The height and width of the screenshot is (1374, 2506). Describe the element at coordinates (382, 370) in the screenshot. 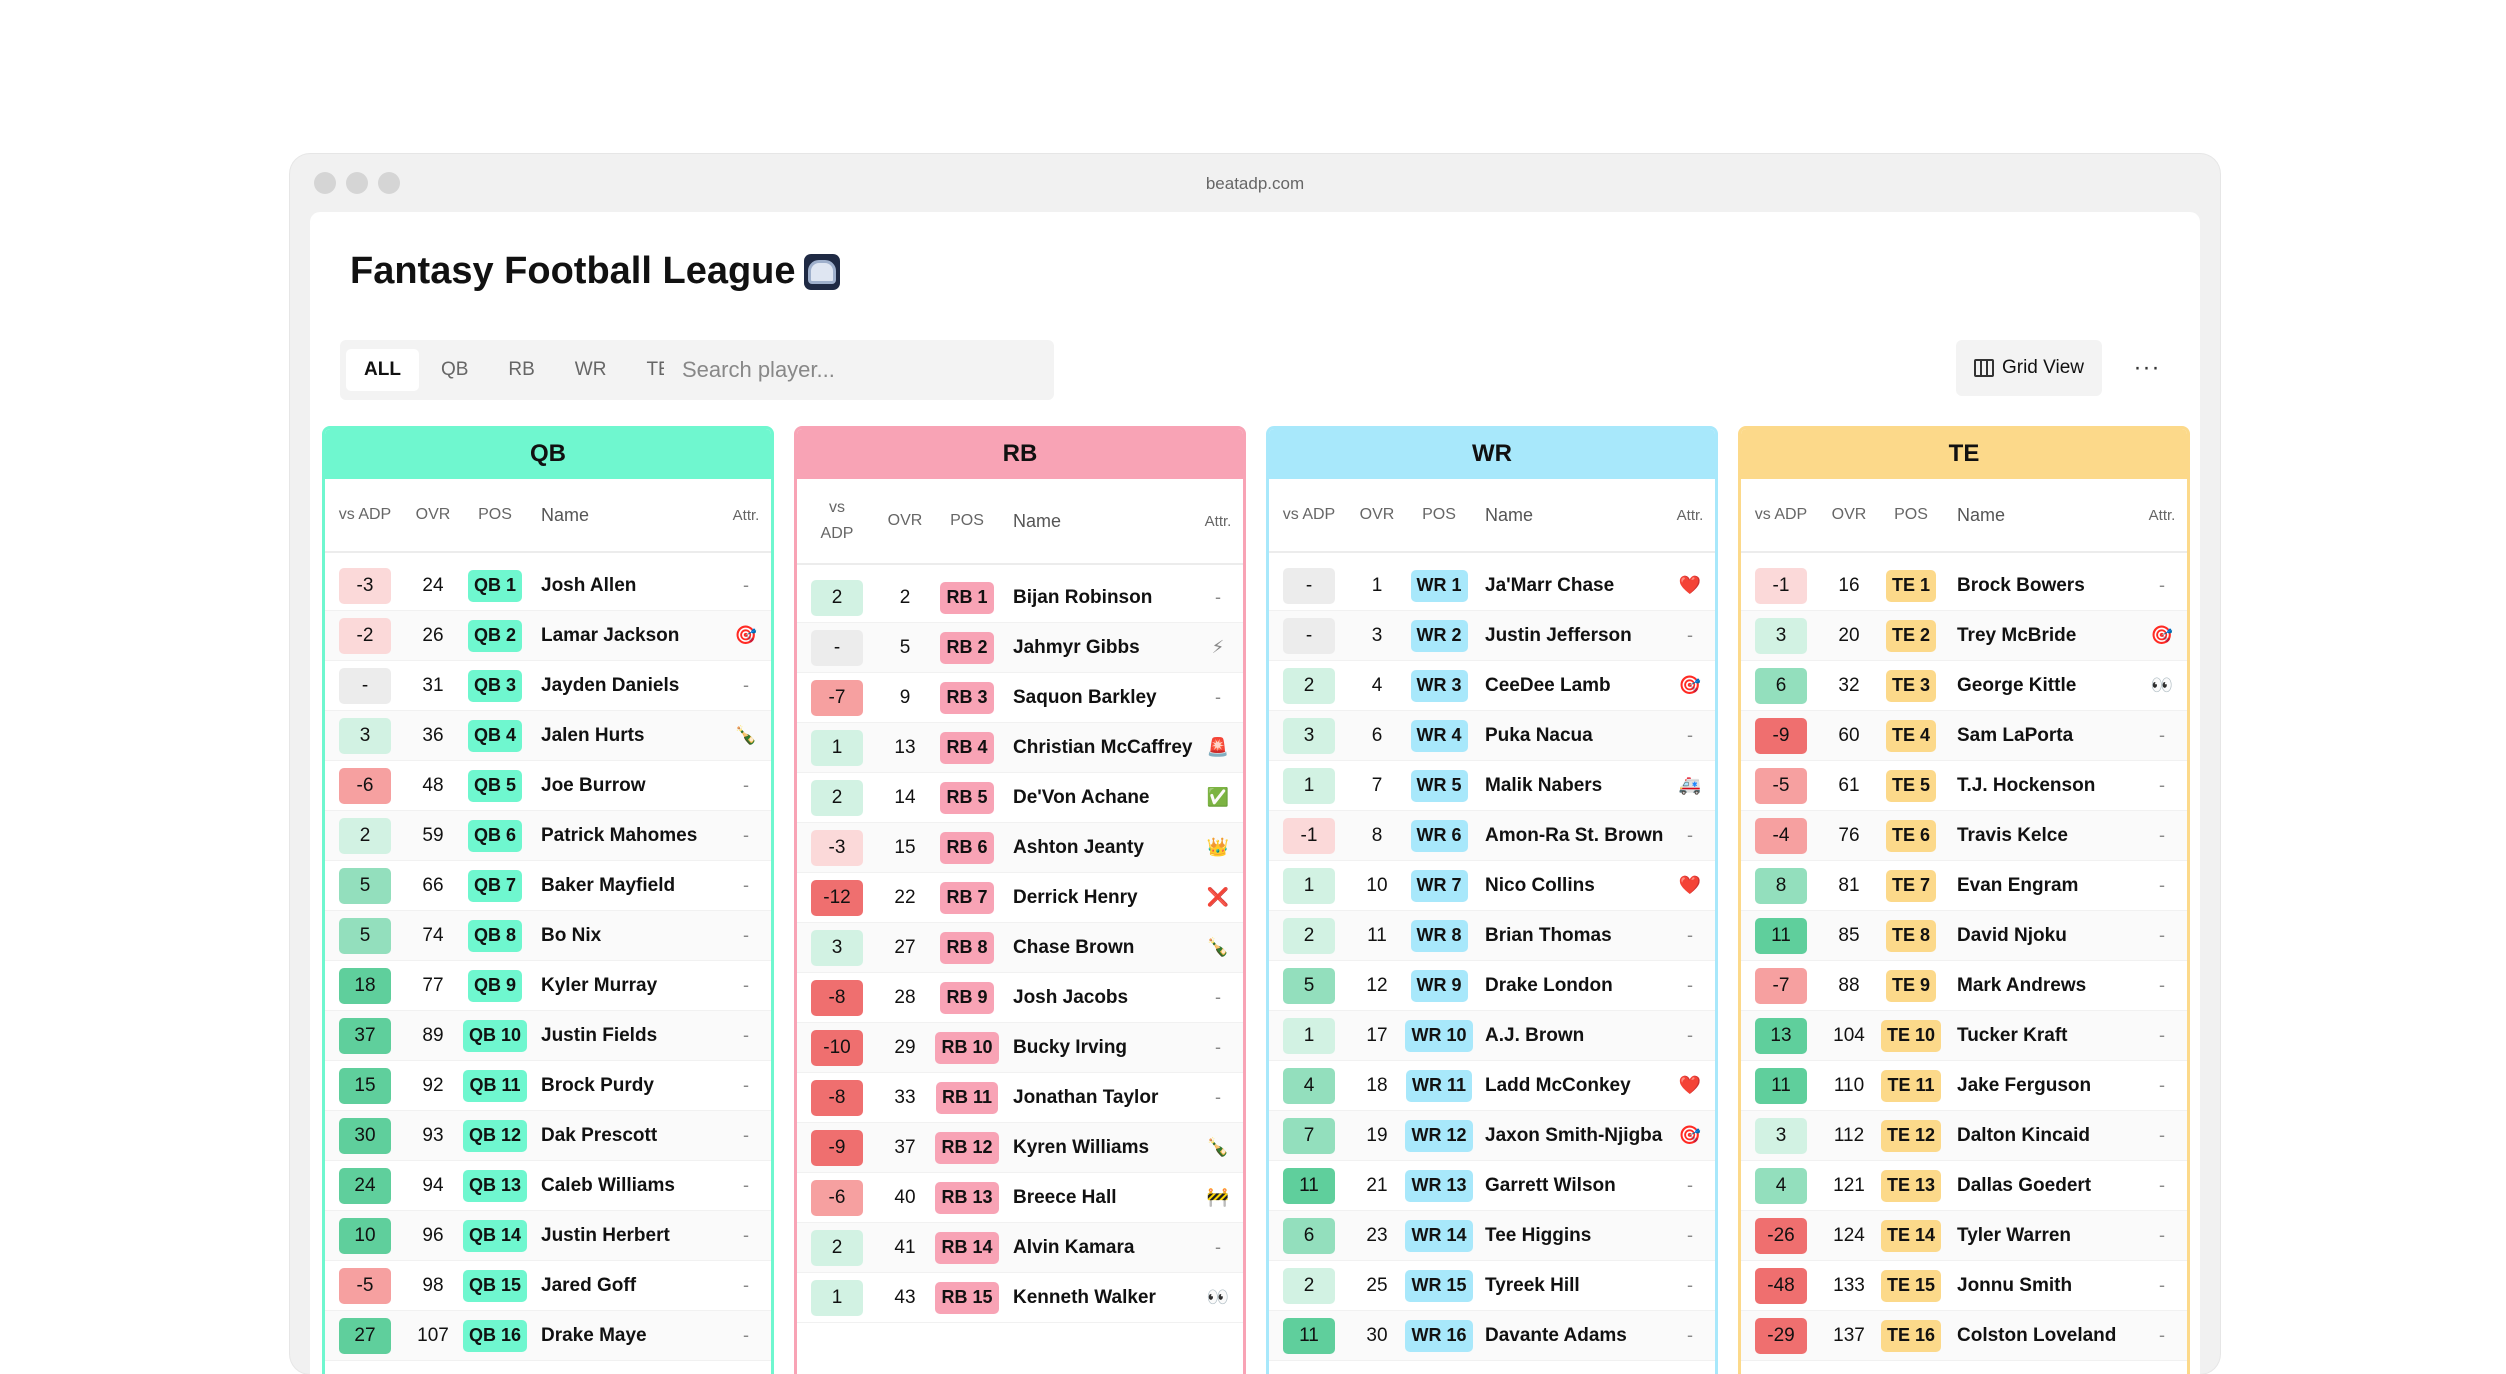

I see `filter-tab-all: ALL` at that location.